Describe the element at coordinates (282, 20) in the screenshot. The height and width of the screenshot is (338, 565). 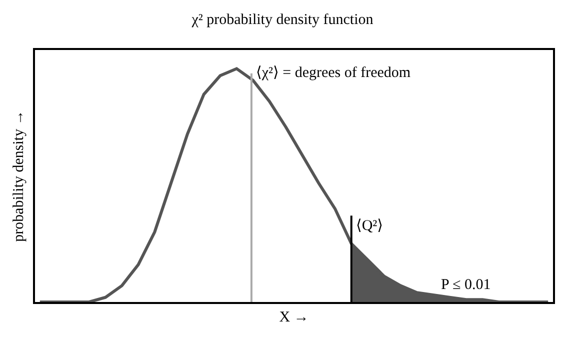
I see `chart-title: χ² probability density function` at that location.